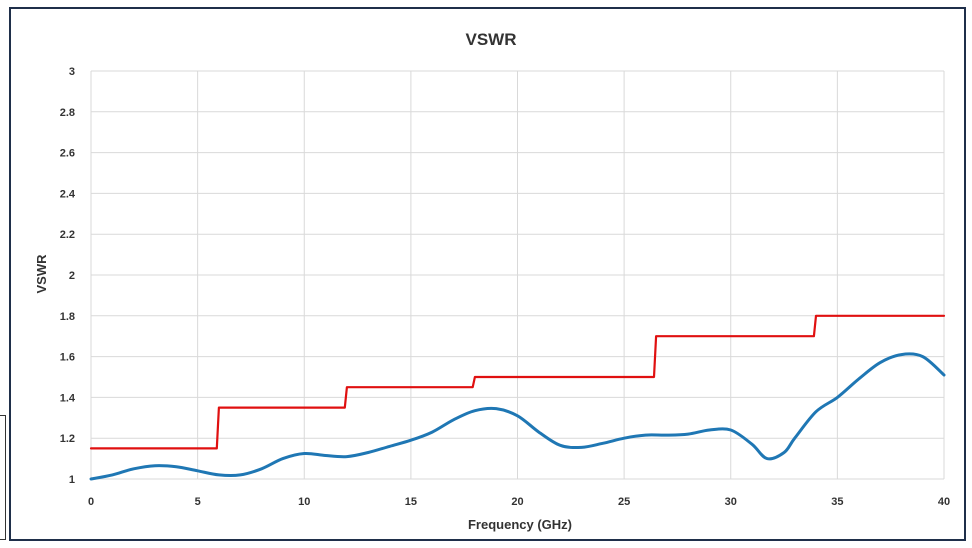  Describe the element at coordinates (3, 477) in the screenshot. I see `edge-decoration` at that location.